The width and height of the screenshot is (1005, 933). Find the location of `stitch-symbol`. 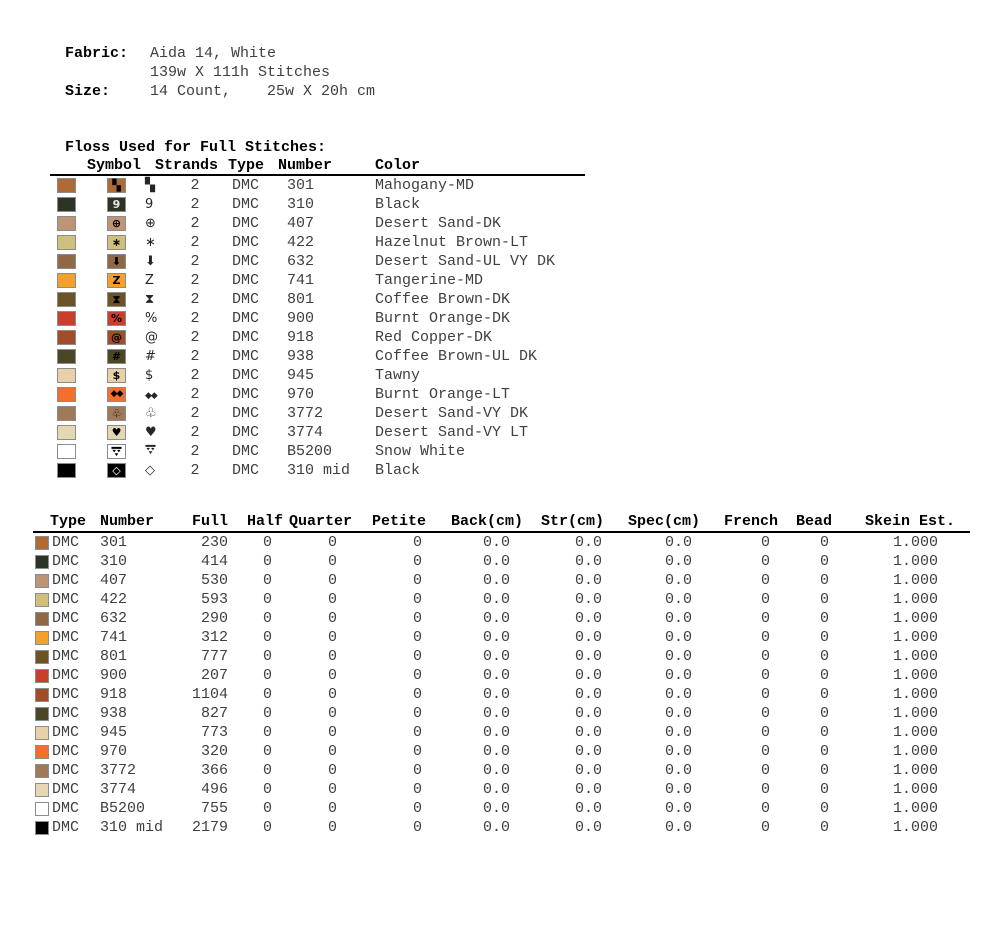

stitch-symbol is located at coordinates (150, 451).